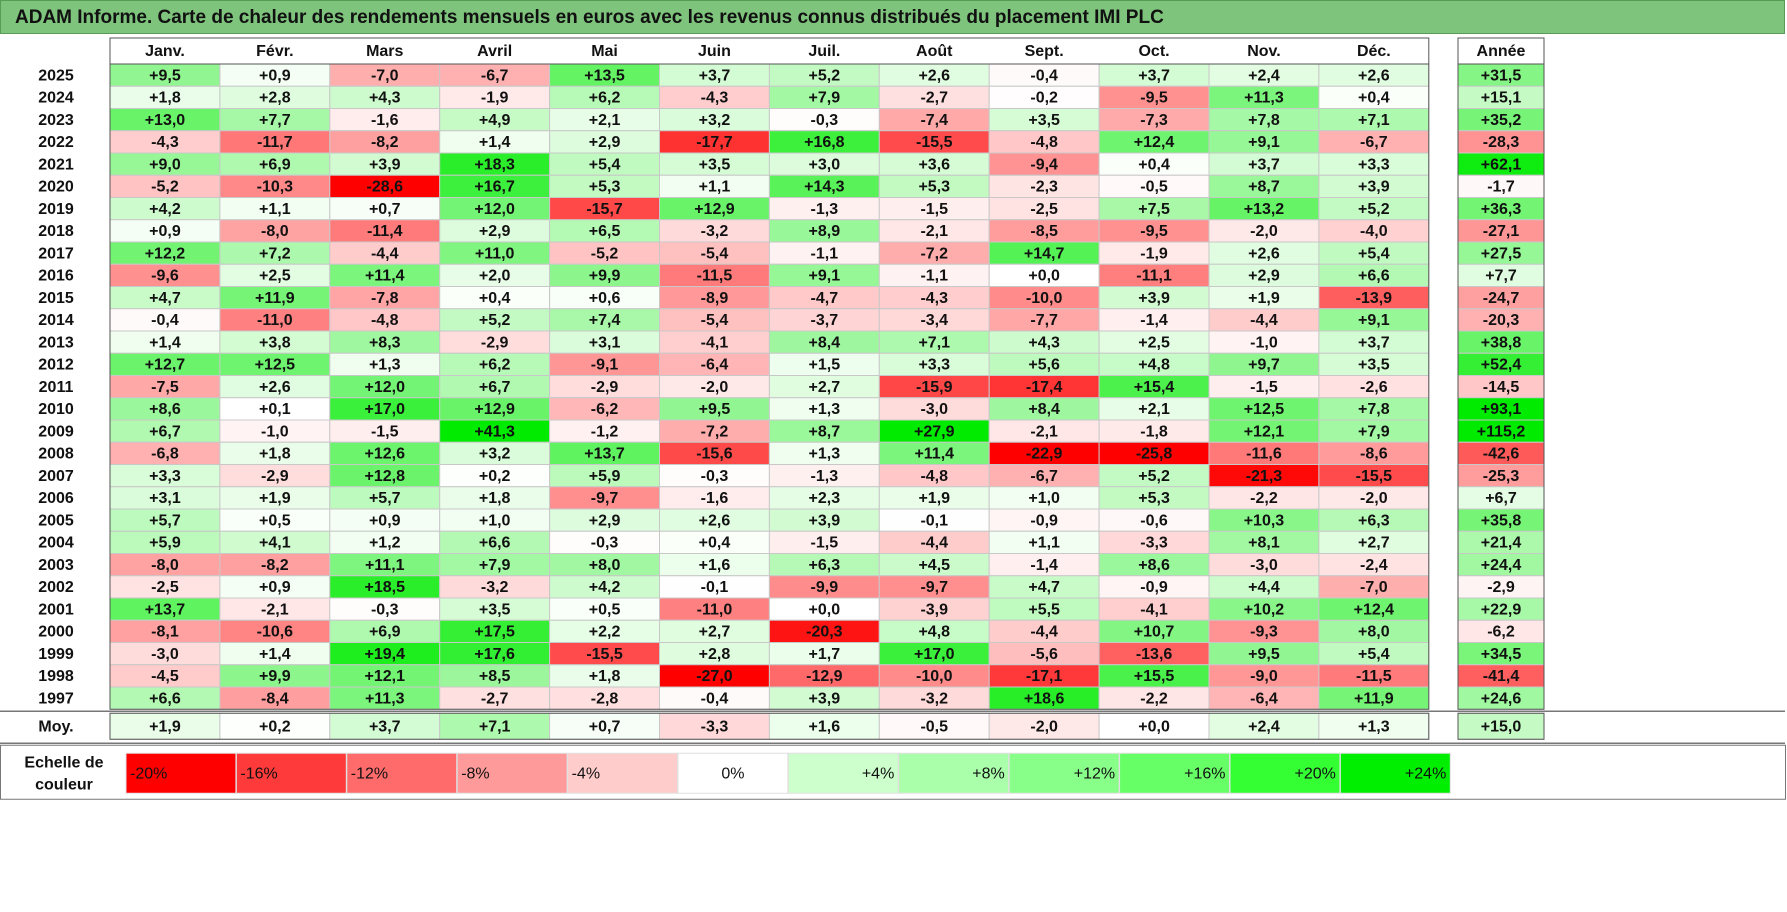  Describe the element at coordinates (1374, 209) in the screenshot. I see `cell-value: +5,2` at that location.